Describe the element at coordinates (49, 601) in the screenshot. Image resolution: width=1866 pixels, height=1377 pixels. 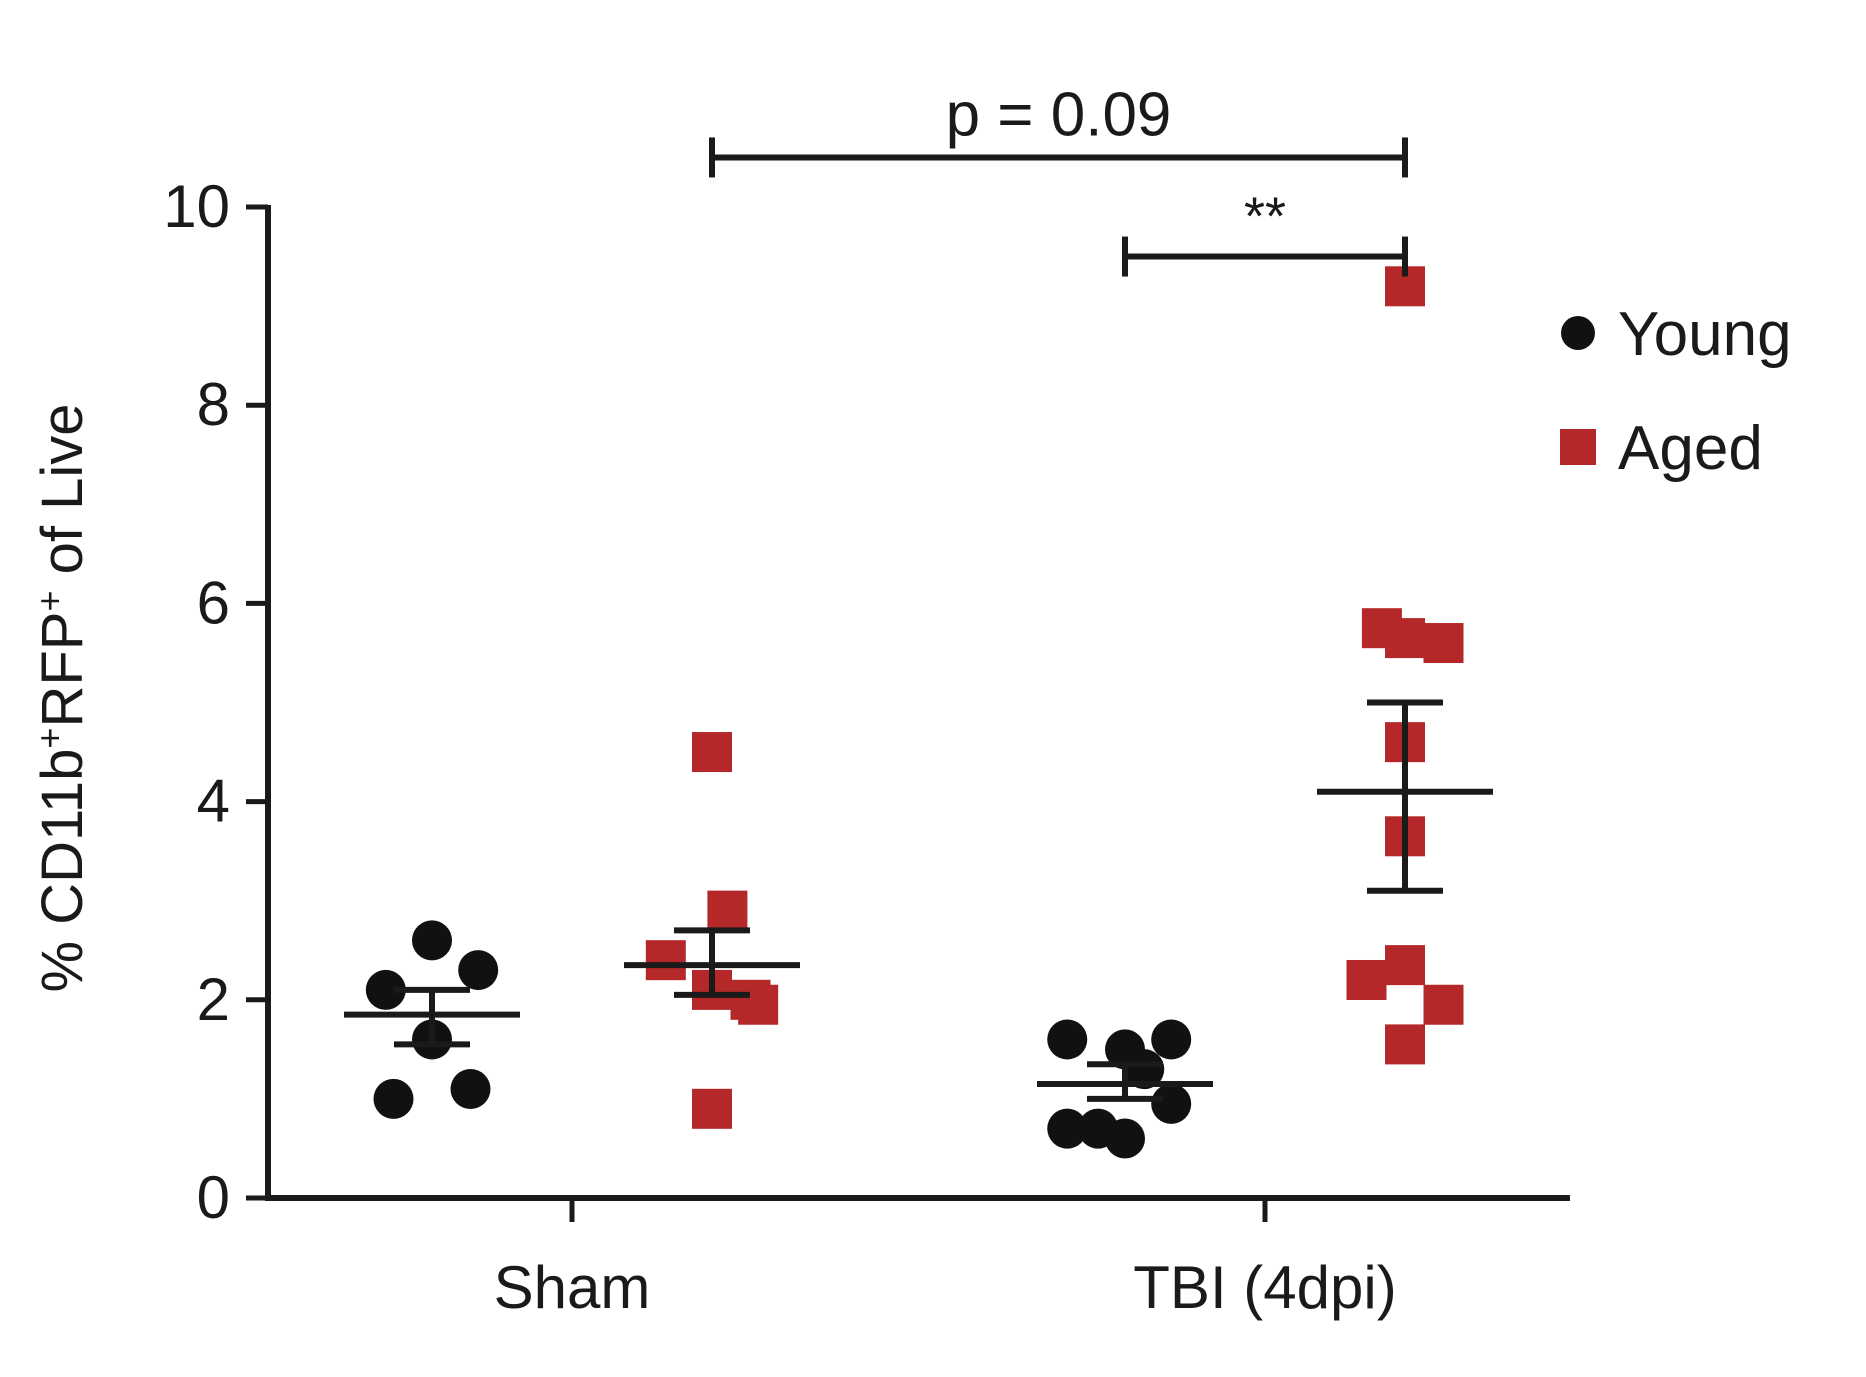
I see `y-axis-label-sup2: +` at that location.